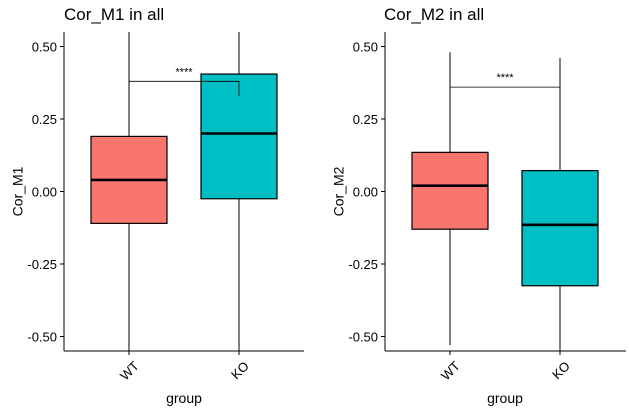  I want to click on y-axis-title: Cor_M1, so click(17, 191).